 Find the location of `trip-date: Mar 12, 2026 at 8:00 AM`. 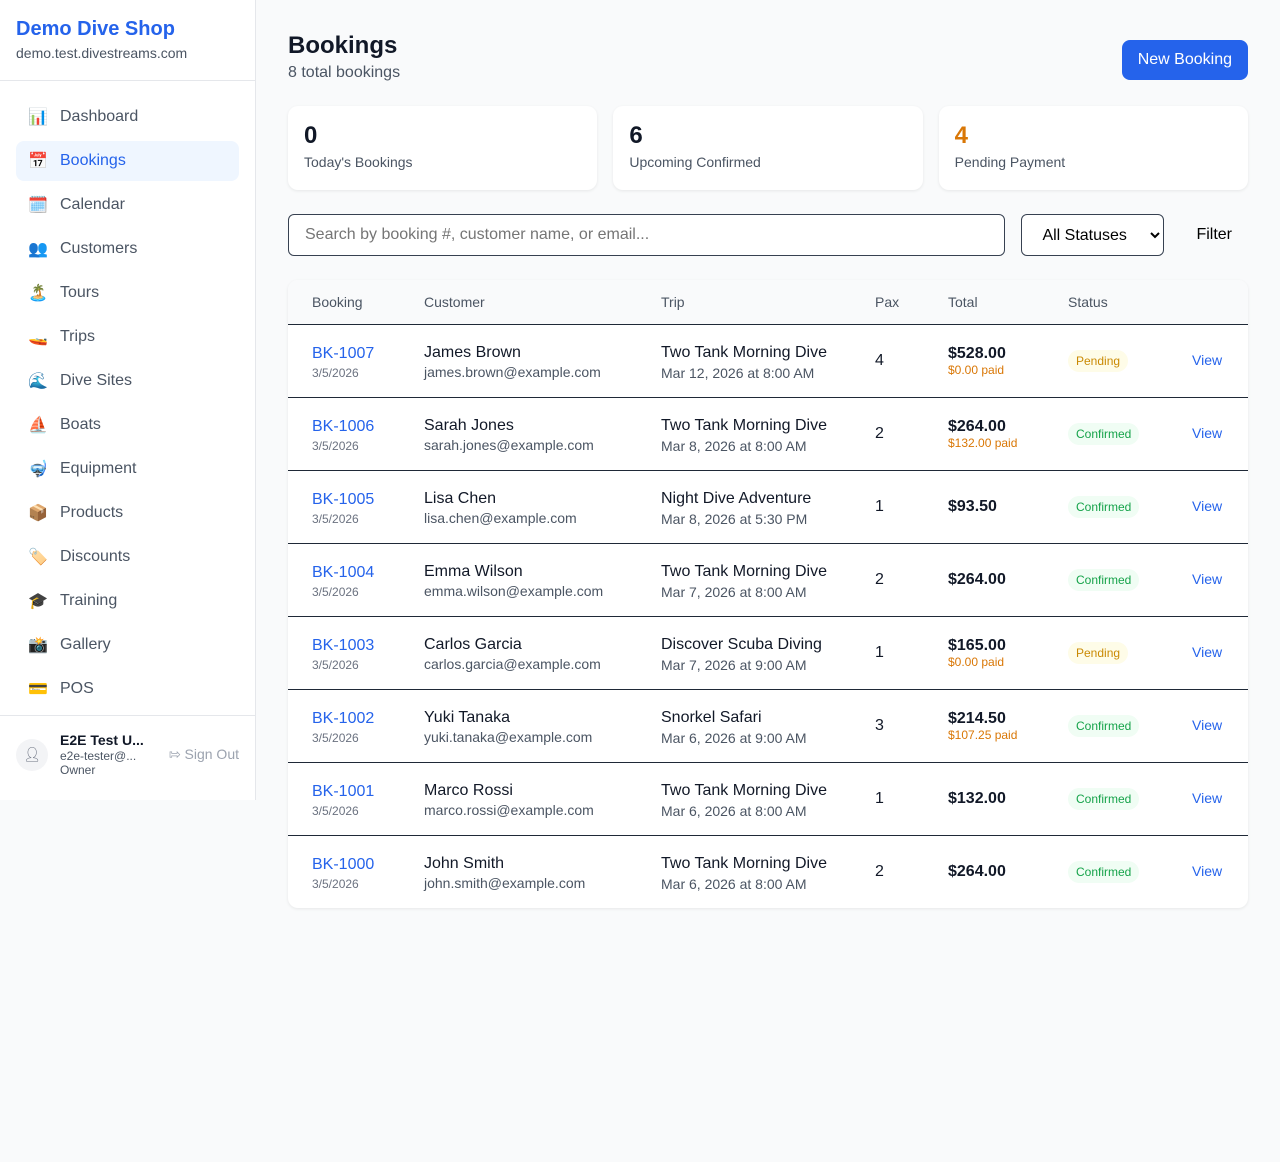

trip-date: Mar 12, 2026 at 8:00 AM is located at coordinates (738, 372).